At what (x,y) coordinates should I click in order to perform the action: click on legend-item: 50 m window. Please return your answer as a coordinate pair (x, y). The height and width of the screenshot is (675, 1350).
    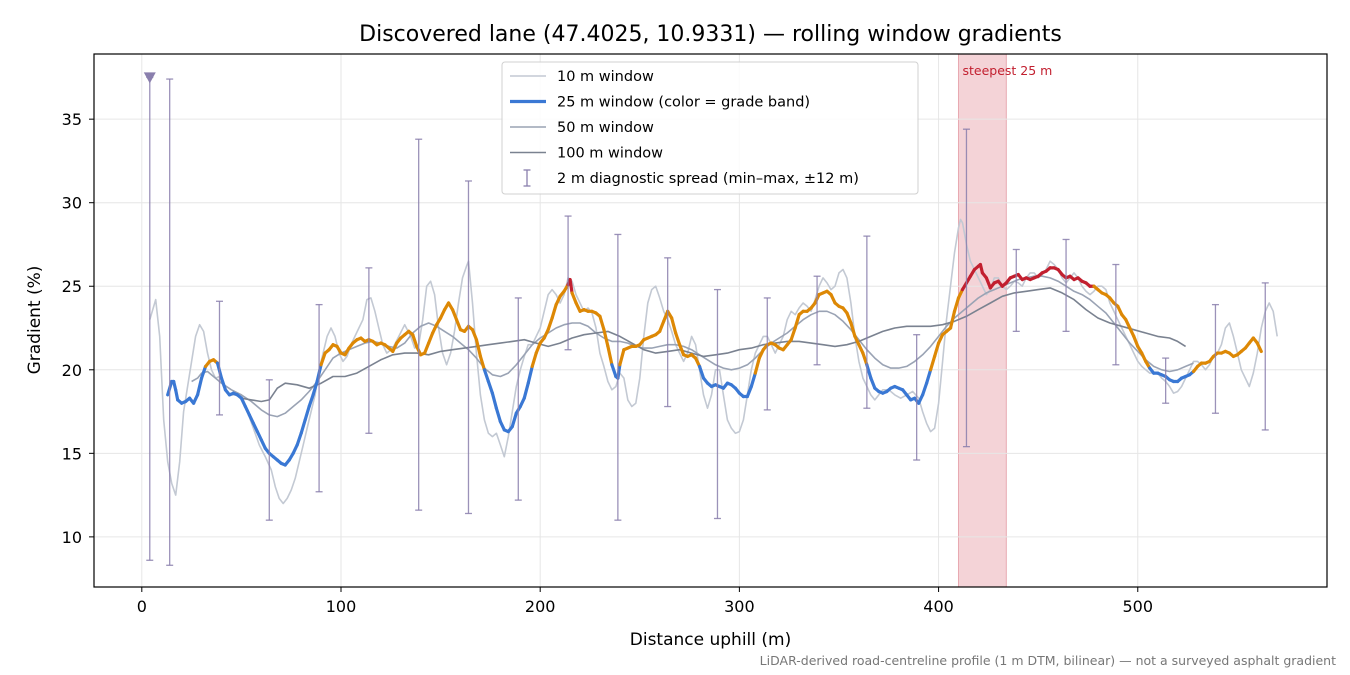
    Looking at the image, I should click on (582, 128).